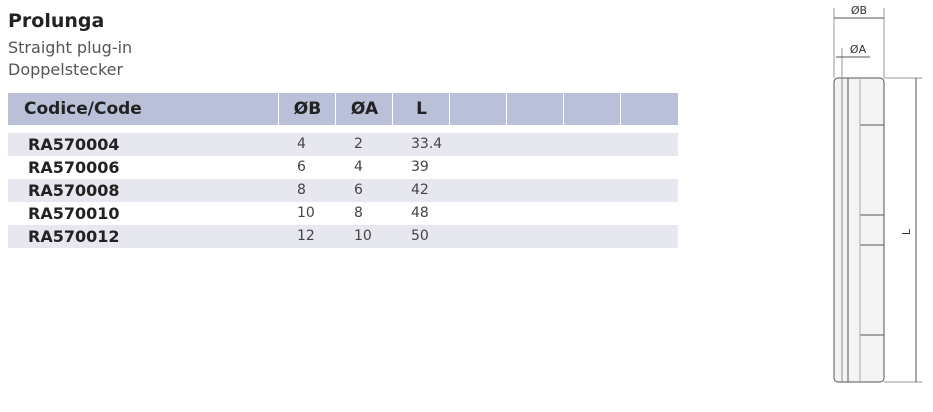 The height and width of the screenshot is (412, 933). Describe the element at coordinates (358, 144) in the screenshot. I see `cell: 2` at that location.